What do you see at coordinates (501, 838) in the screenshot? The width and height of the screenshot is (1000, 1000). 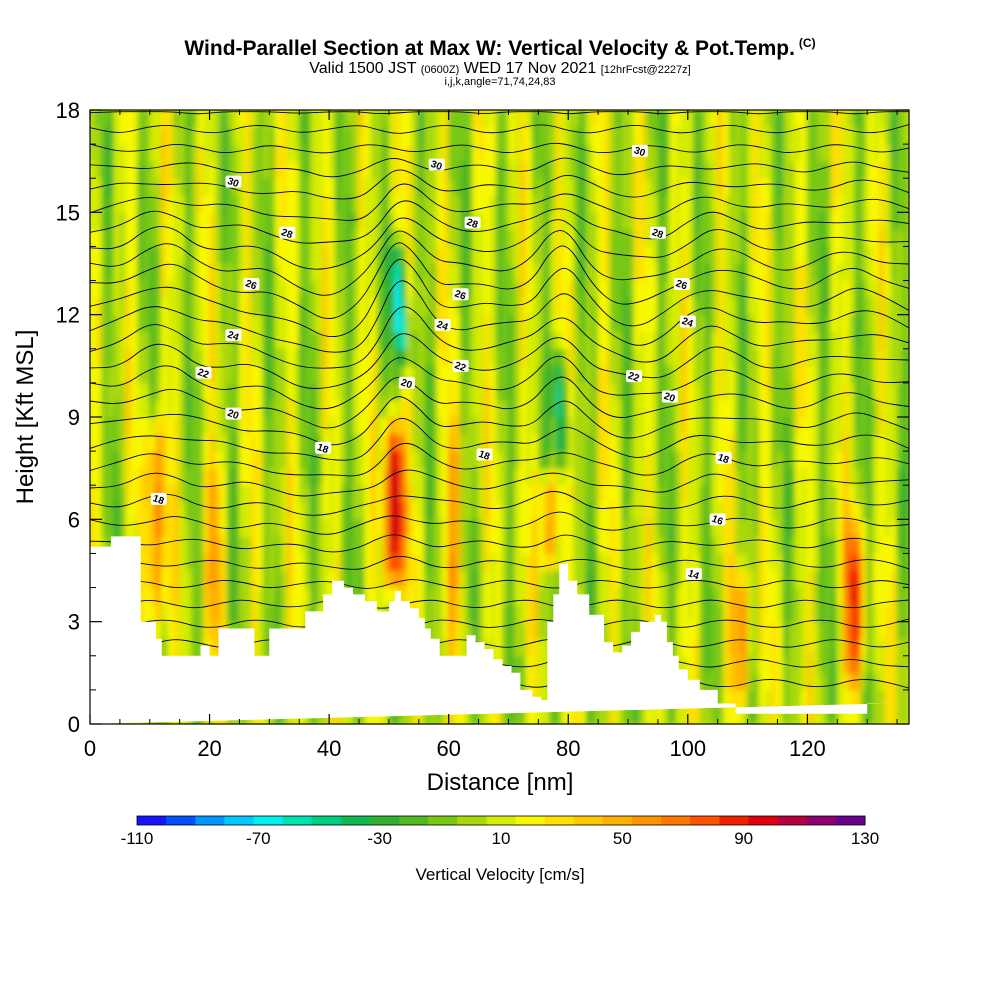 I see `colorbar-tick-label: 10` at bounding box center [501, 838].